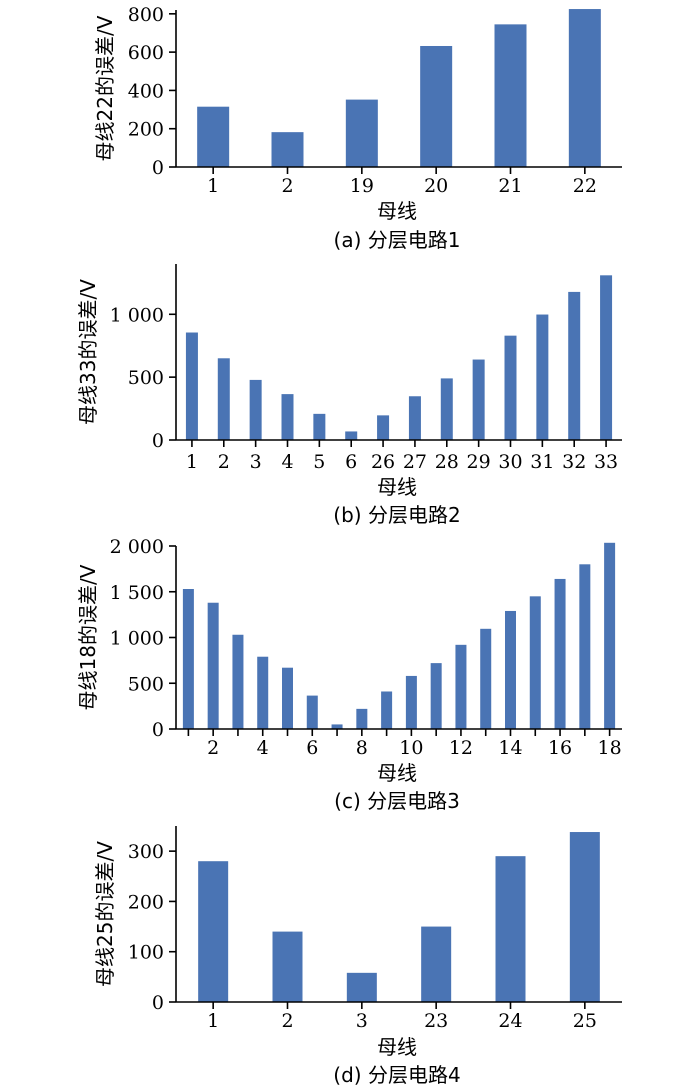  I want to click on x-tick-label: 19, so click(362, 186).